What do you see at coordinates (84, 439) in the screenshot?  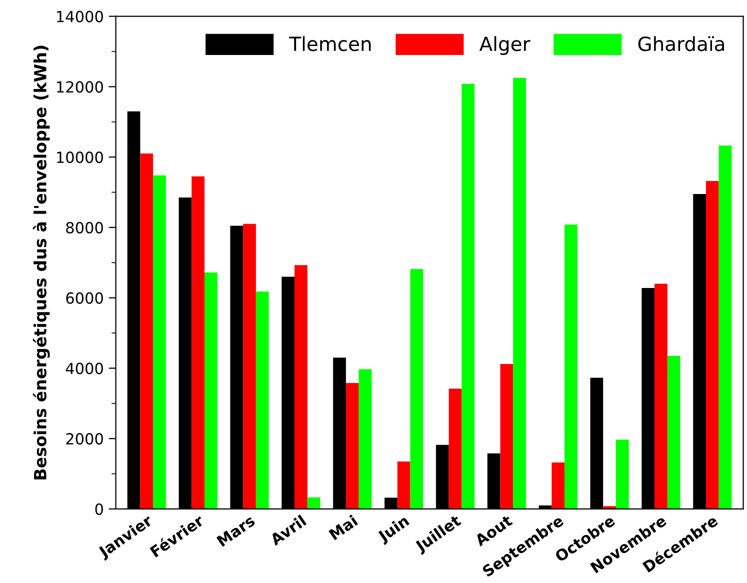 I see `y-tick-label: 2000` at bounding box center [84, 439].